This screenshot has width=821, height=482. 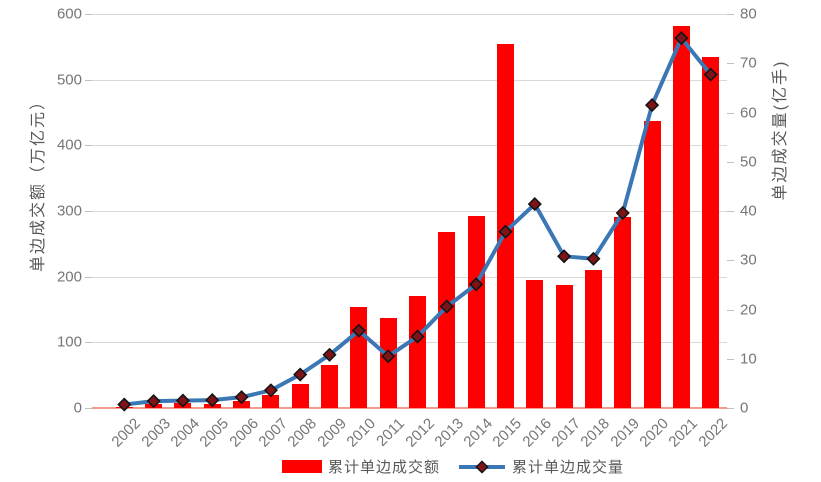 I want to click on left-tick-label: 200, so click(x=69, y=277).